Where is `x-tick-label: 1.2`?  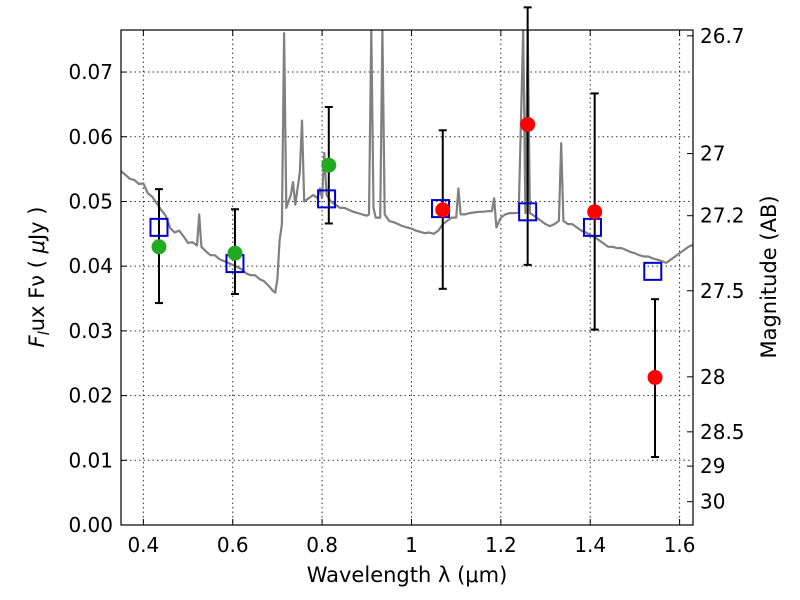
x-tick-label: 1.2 is located at coordinates (501, 545).